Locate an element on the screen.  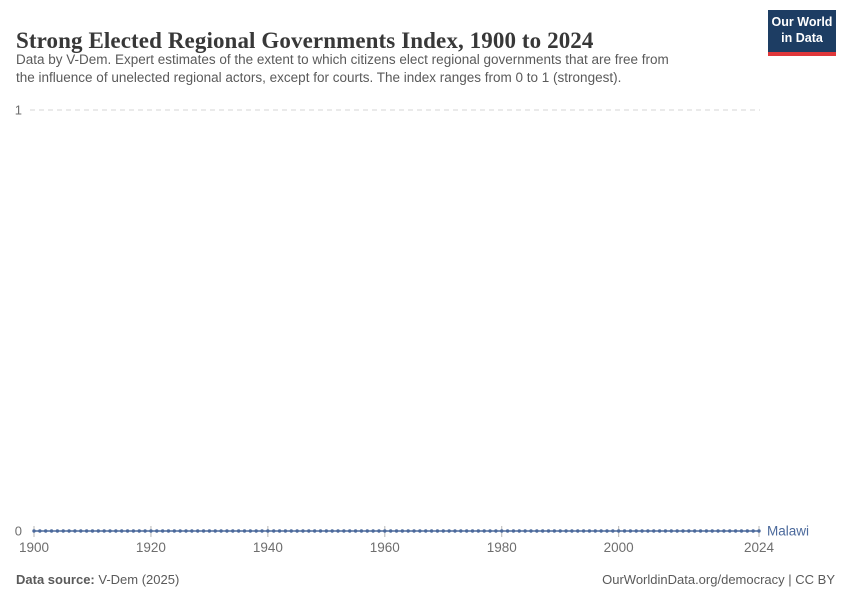
x-axis-label-1920: 1920 is located at coordinates (151, 547).